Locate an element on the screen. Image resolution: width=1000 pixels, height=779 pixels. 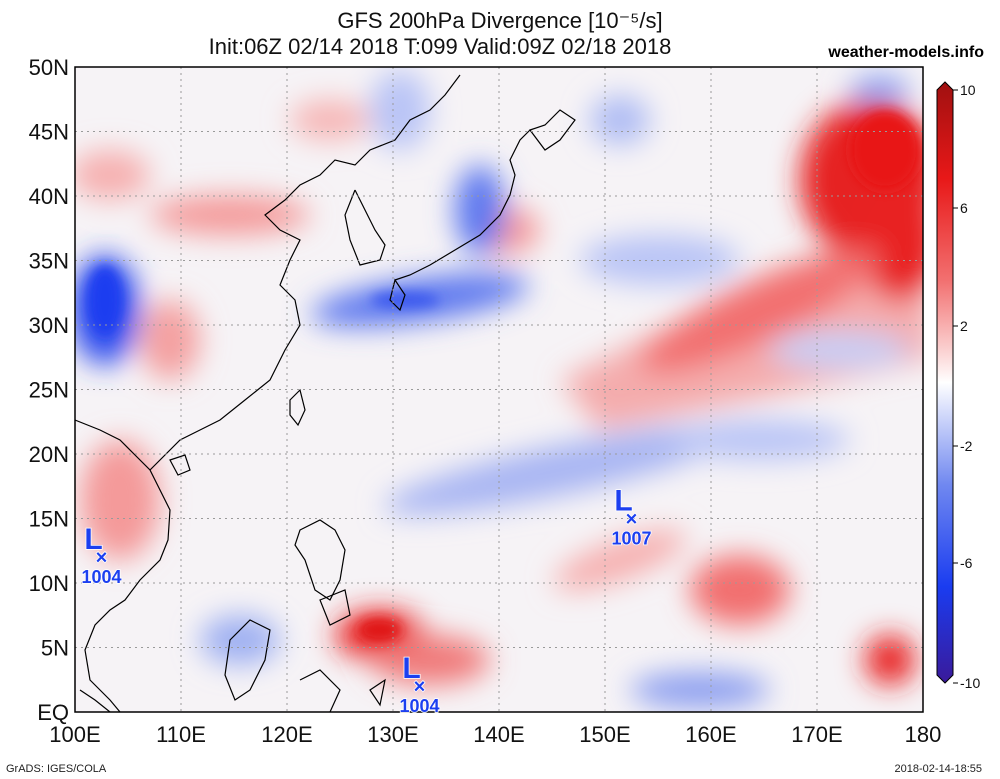
footer-timestamp: 2018-02-14-18:55 is located at coordinates (938, 769).